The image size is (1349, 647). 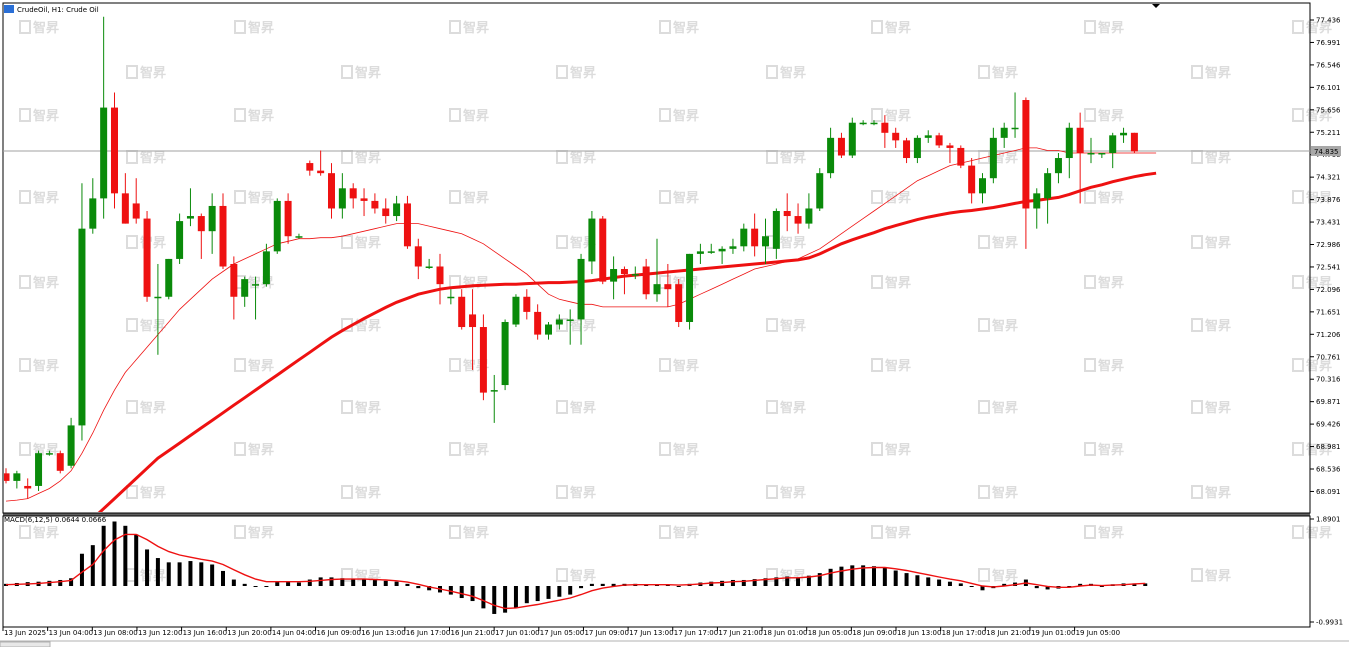 I want to click on price-tick-label: 69.871, so click(x=1328, y=402).